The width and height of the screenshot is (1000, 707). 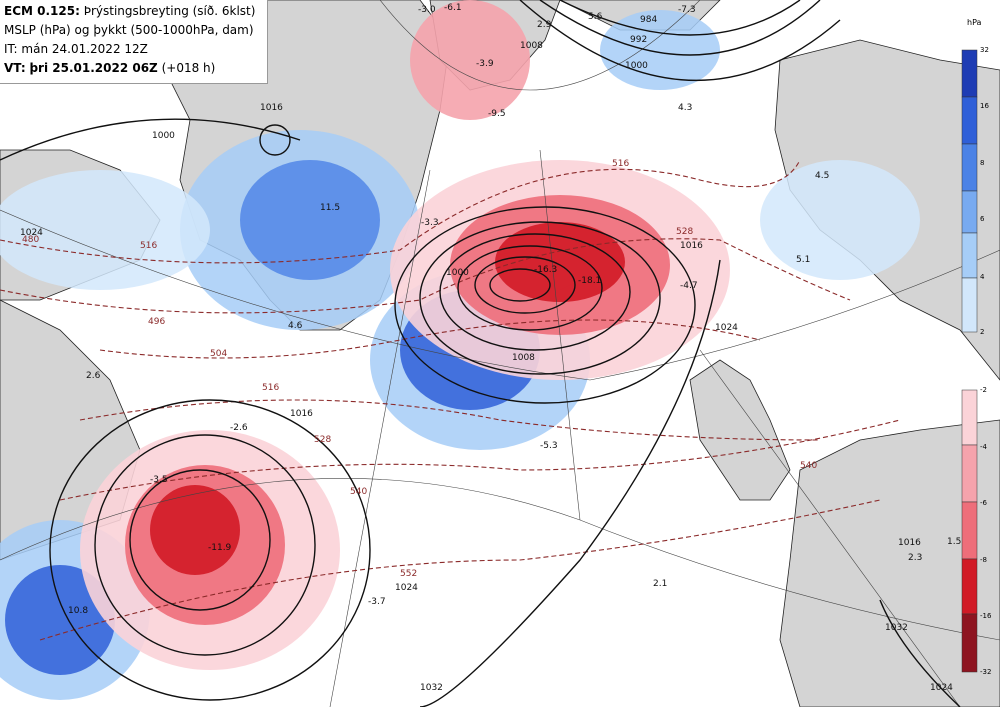 What do you see at coordinates (986, 616) in the screenshot?
I see `colorbar-tick: -16` at bounding box center [986, 616].